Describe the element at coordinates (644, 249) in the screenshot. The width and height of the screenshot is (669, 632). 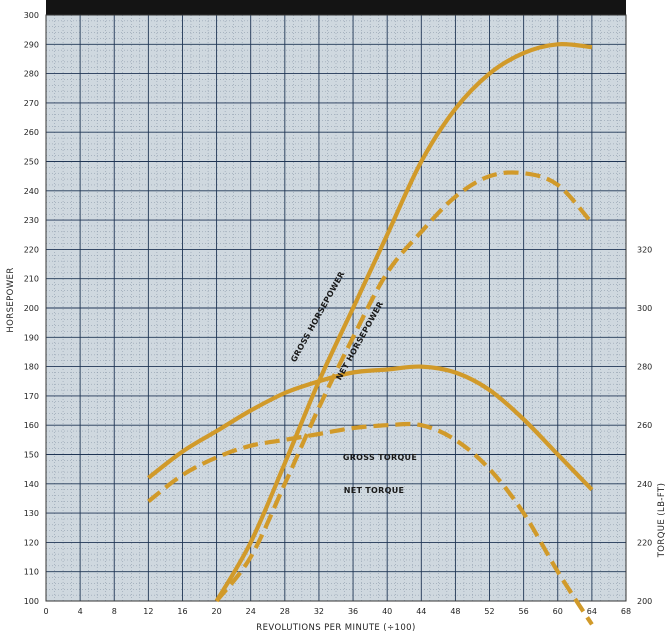
I see `y2-tick-label: 320` at that location.